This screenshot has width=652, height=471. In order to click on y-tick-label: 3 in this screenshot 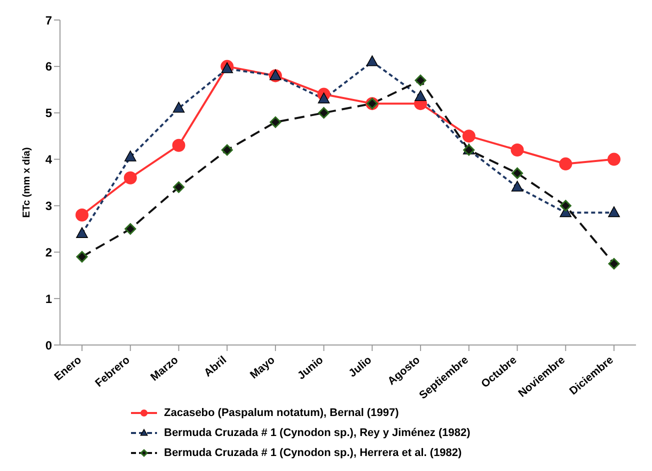, I will do `click(48, 205)`.